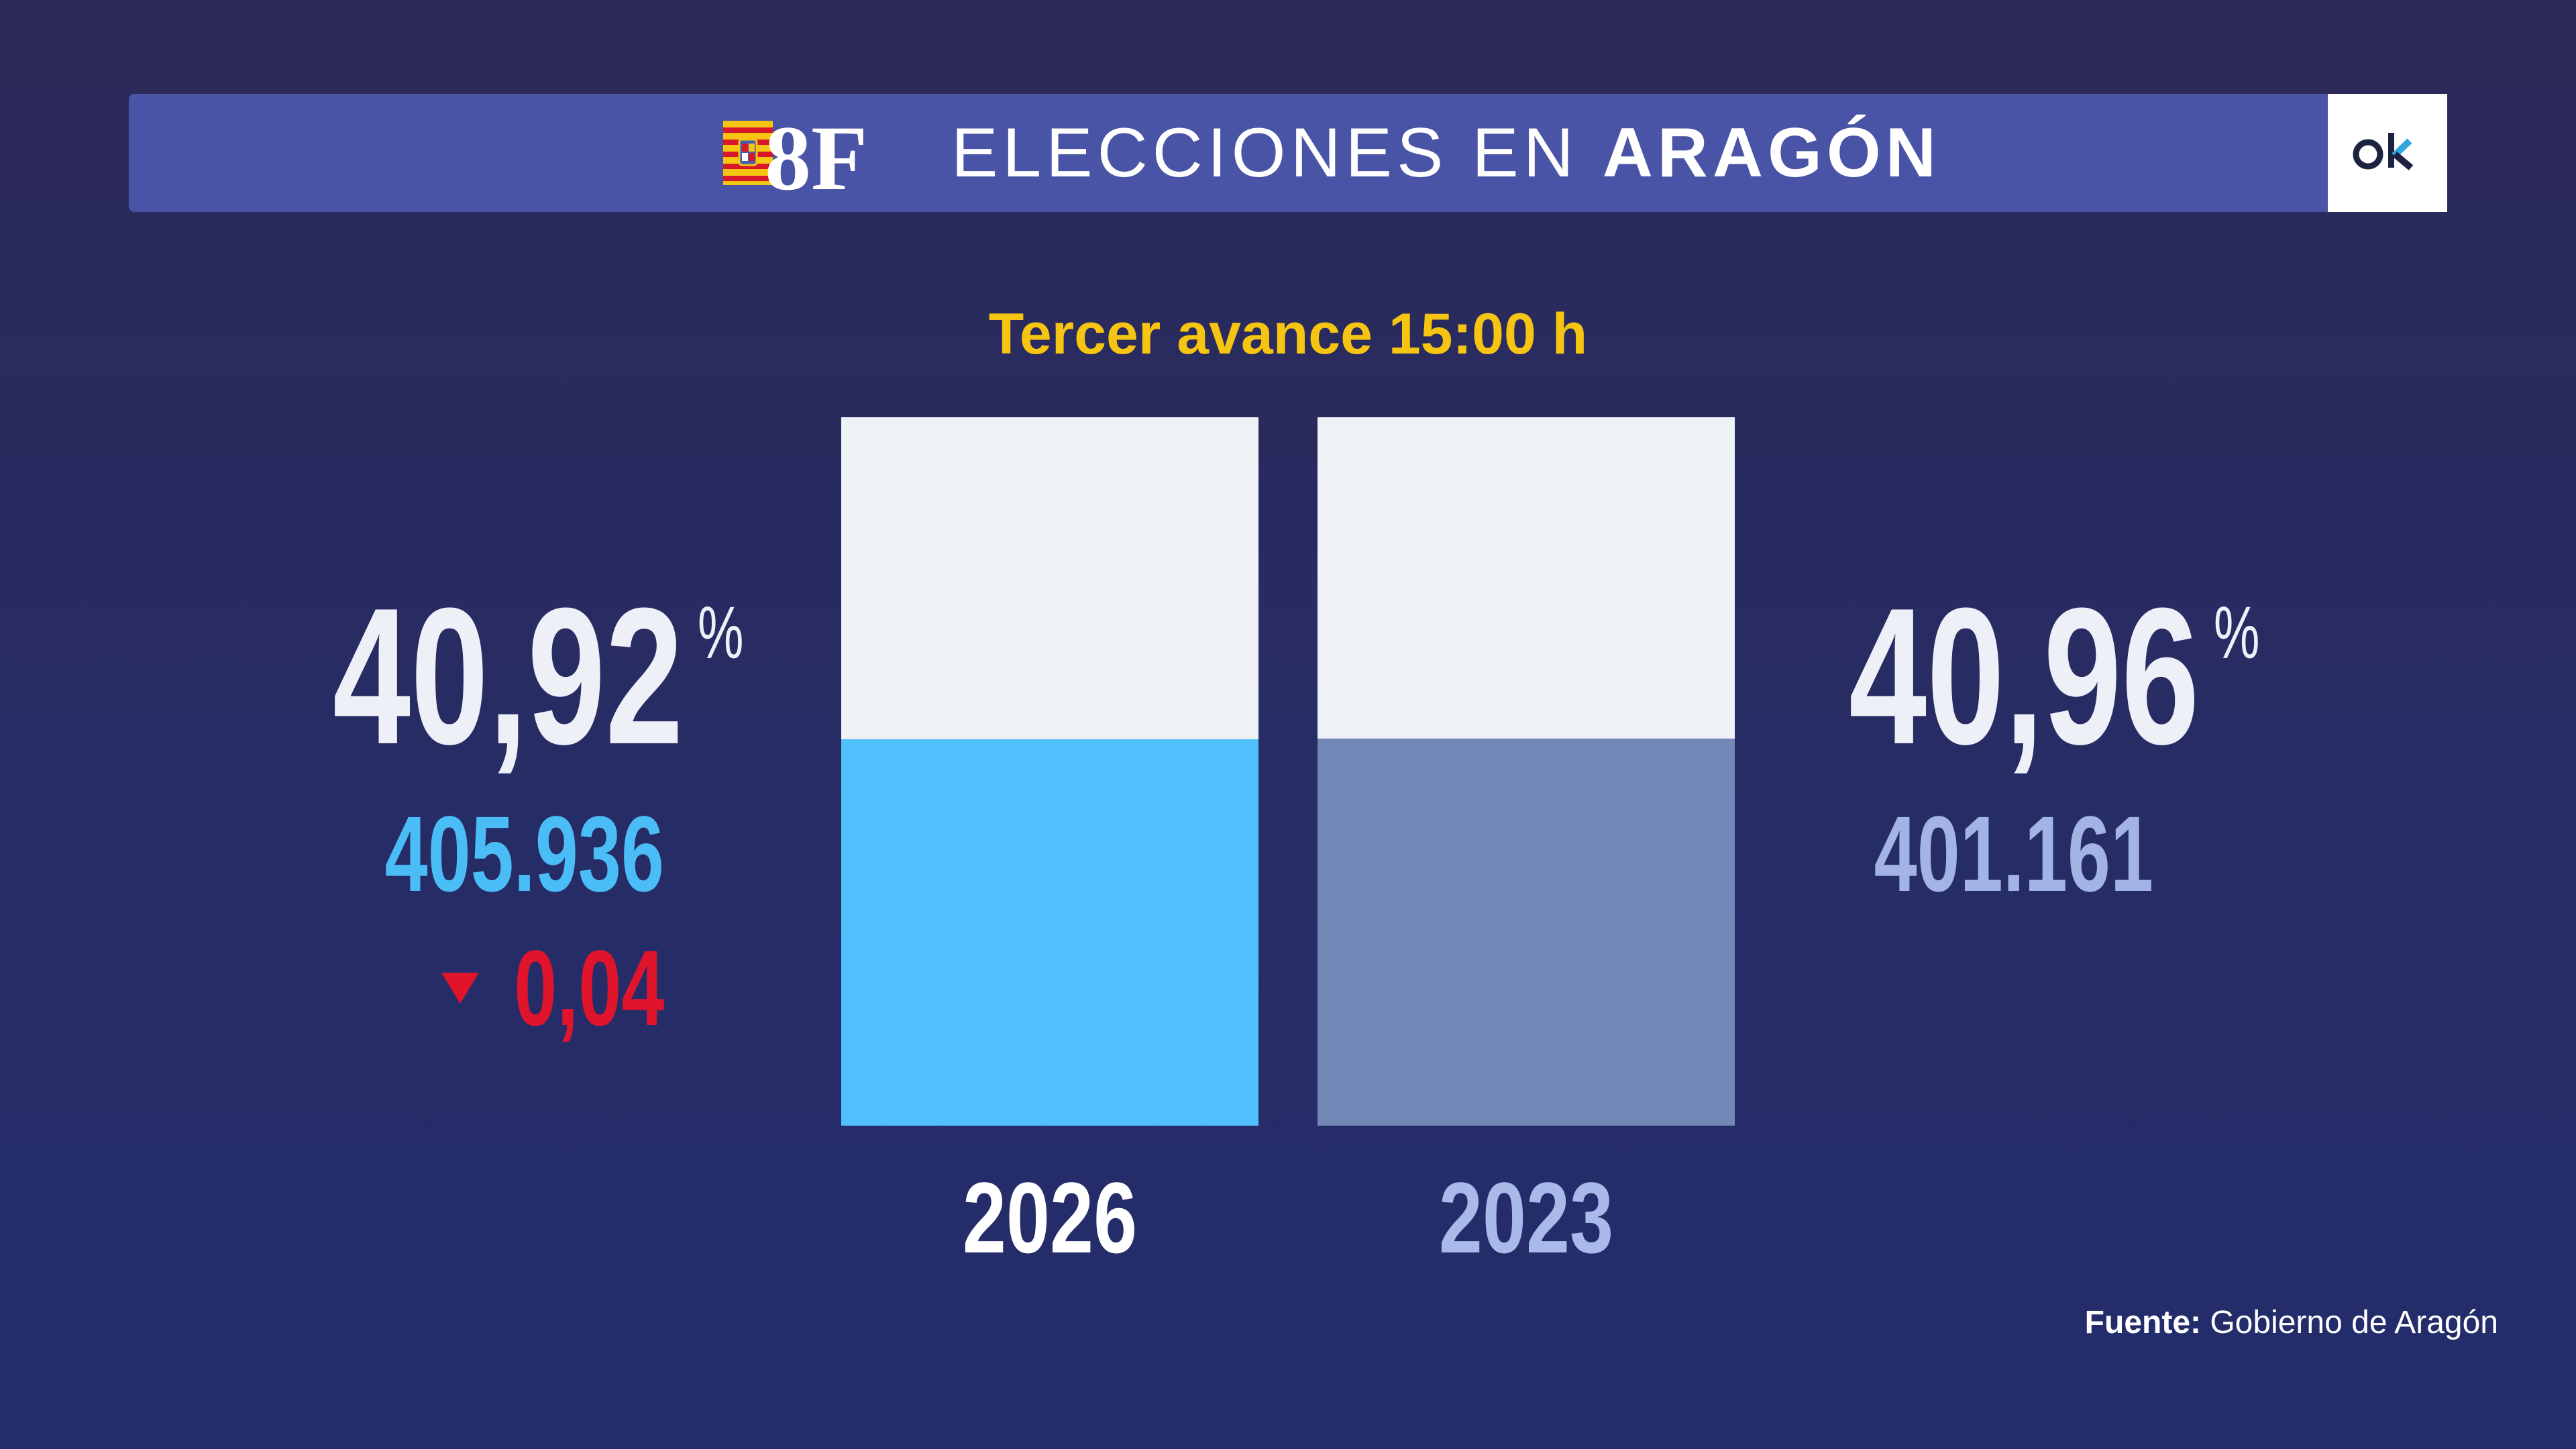 The height and width of the screenshot is (1449, 2576). What do you see at coordinates (588, 988) in the screenshot?
I see `change-value: 0,04` at bounding box center [588, 988].